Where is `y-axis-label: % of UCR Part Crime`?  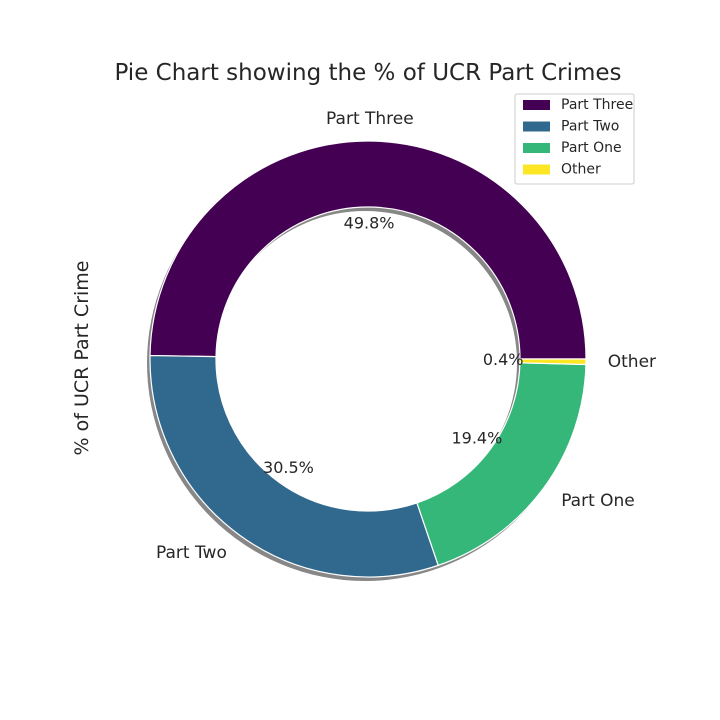 y-axis-label: % of UCR Part Crime is located at coordinates (82, 358).